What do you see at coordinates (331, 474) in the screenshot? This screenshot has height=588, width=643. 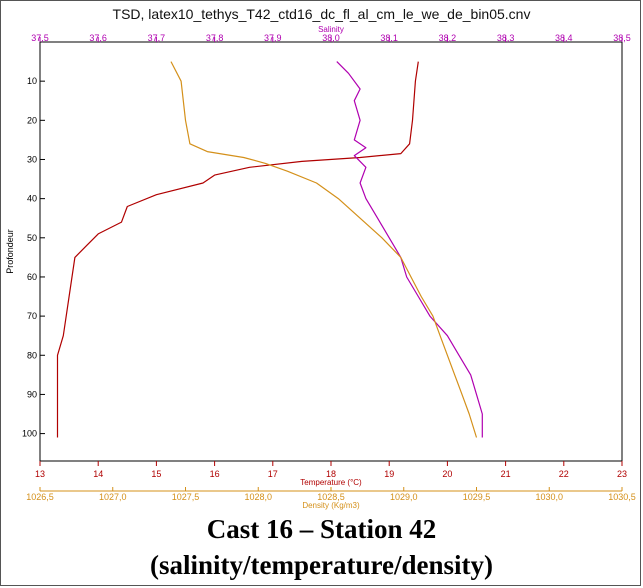 I see `temperature-tick-label: 18` at bounding box center [331, 474].